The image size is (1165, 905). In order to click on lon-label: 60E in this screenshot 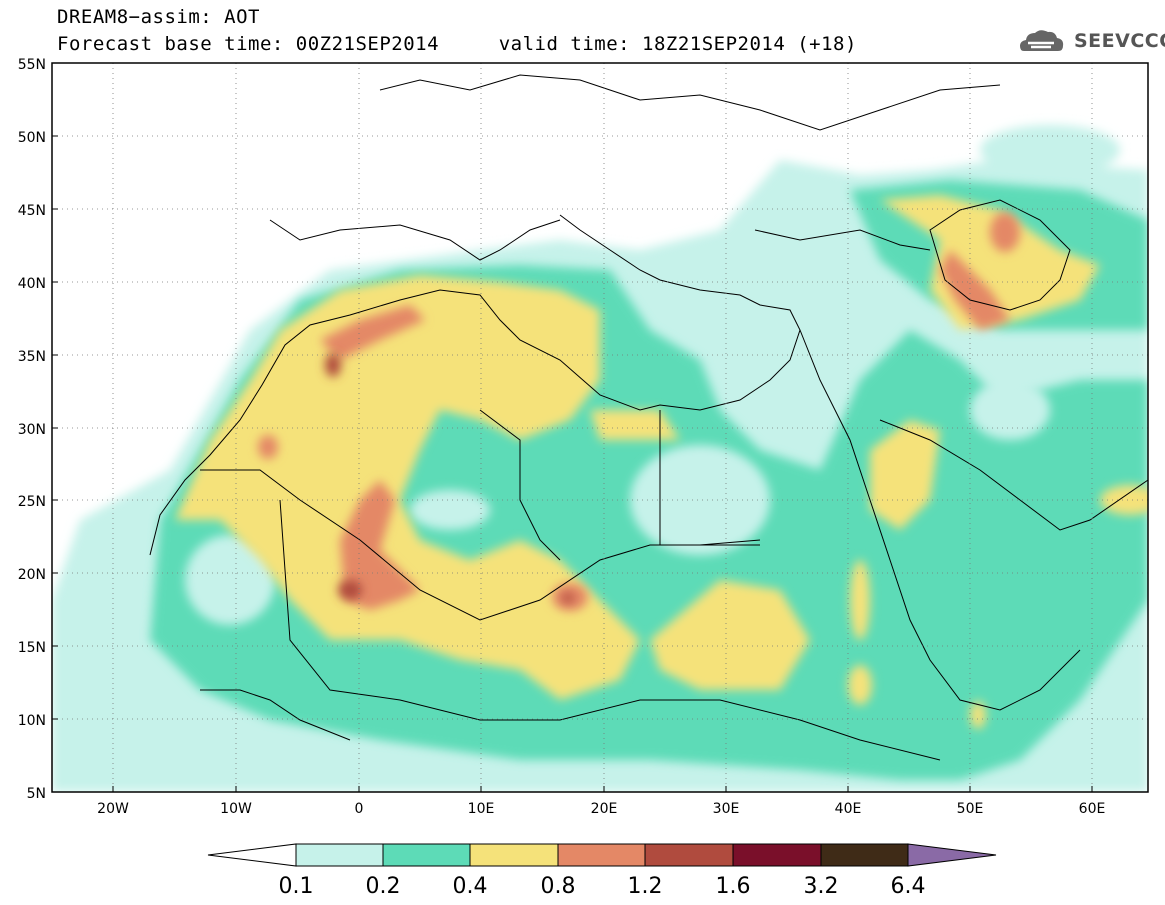, I will do `click(1092, 809)`.